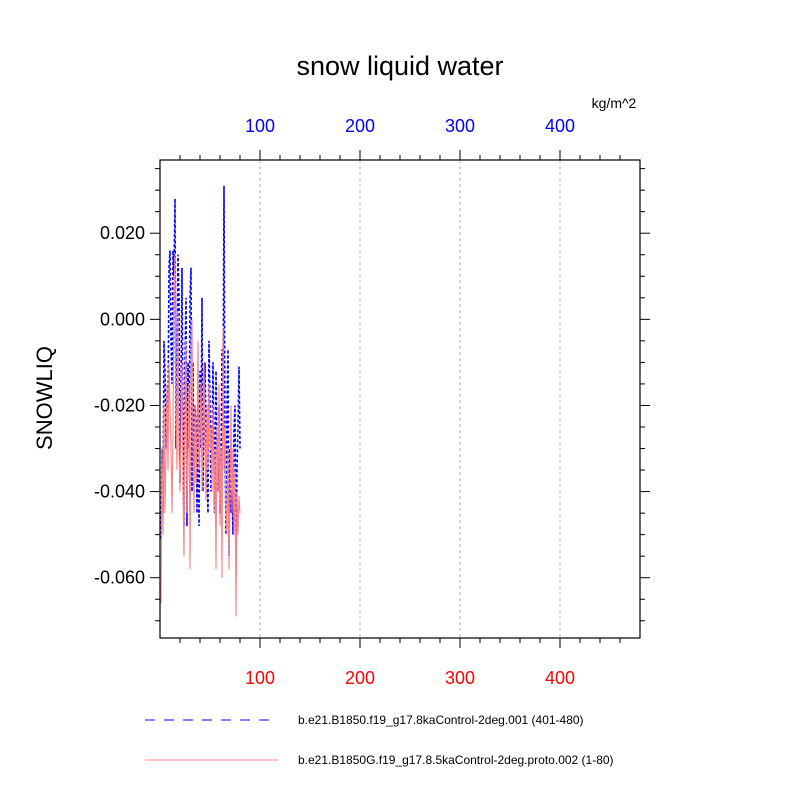 This screenshot has height=800, width=800. Describe the element at coordinates (119, 492) in the screenshot. I see `y-tick-label-3: -0.040` at that location.